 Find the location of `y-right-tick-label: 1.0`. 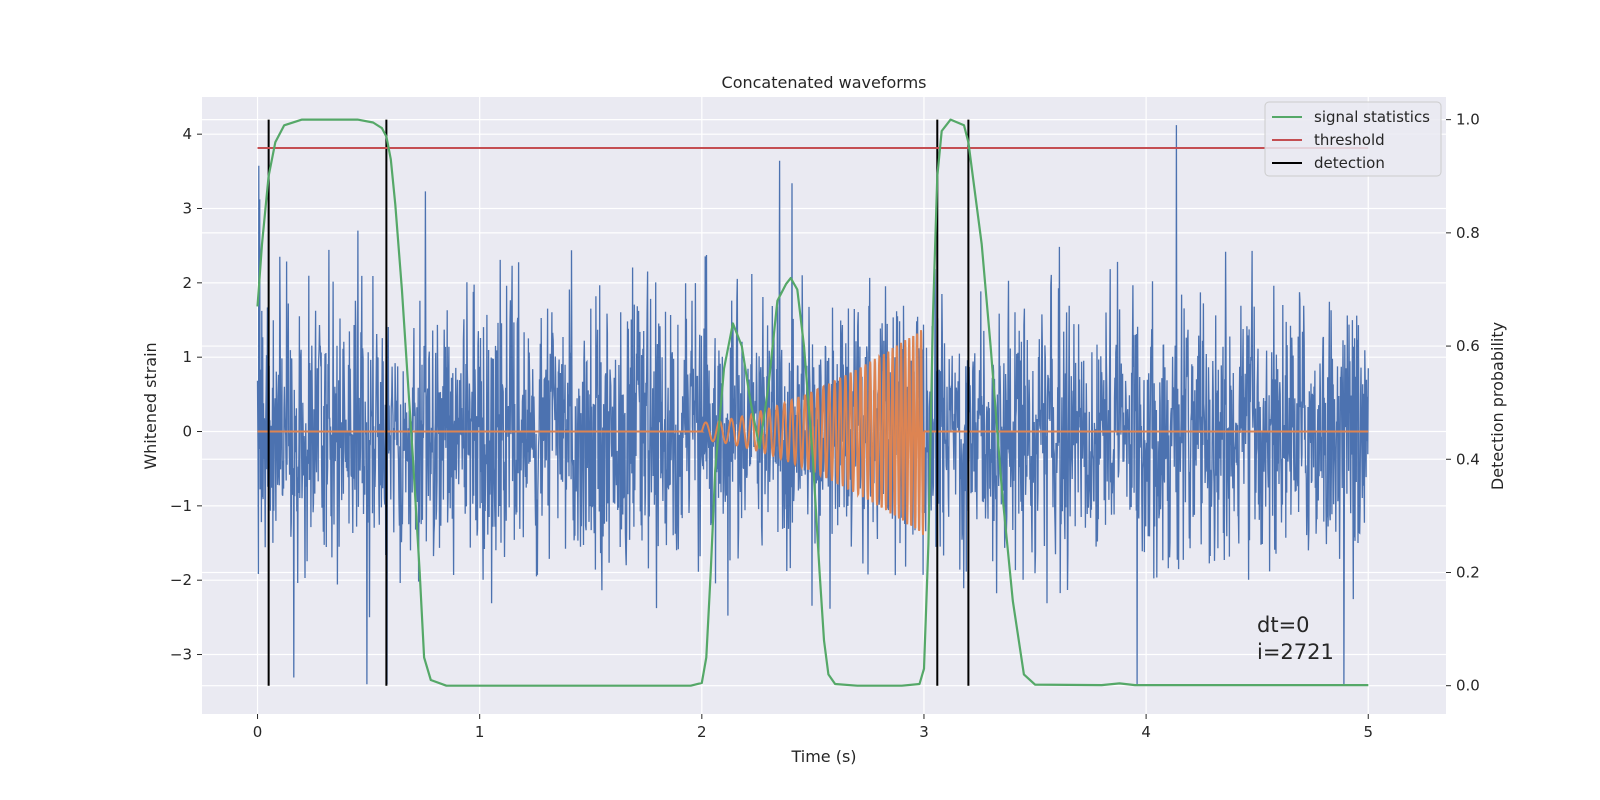

y-right-tick-label: 1.0 is located at coordinates (1468, 120).